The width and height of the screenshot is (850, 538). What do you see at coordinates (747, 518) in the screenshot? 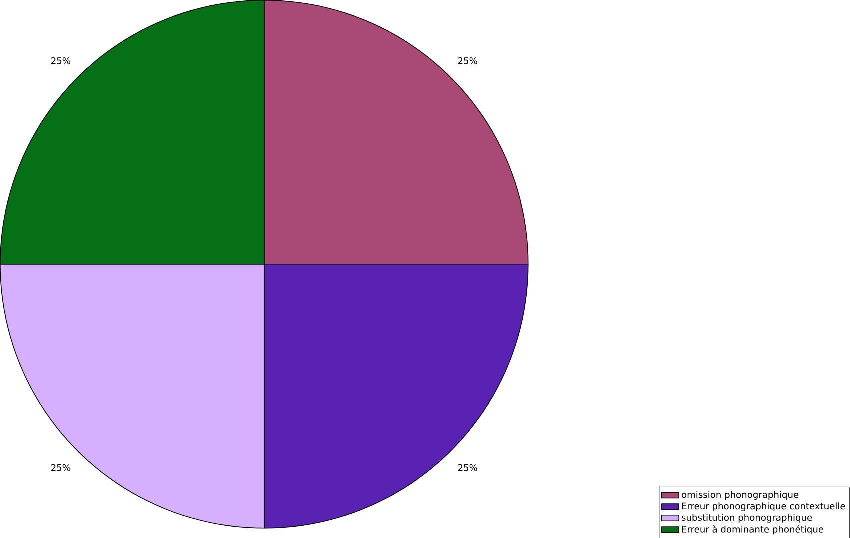
I see `legend-label: substitution phonographique` at bounding box center [747, 518].